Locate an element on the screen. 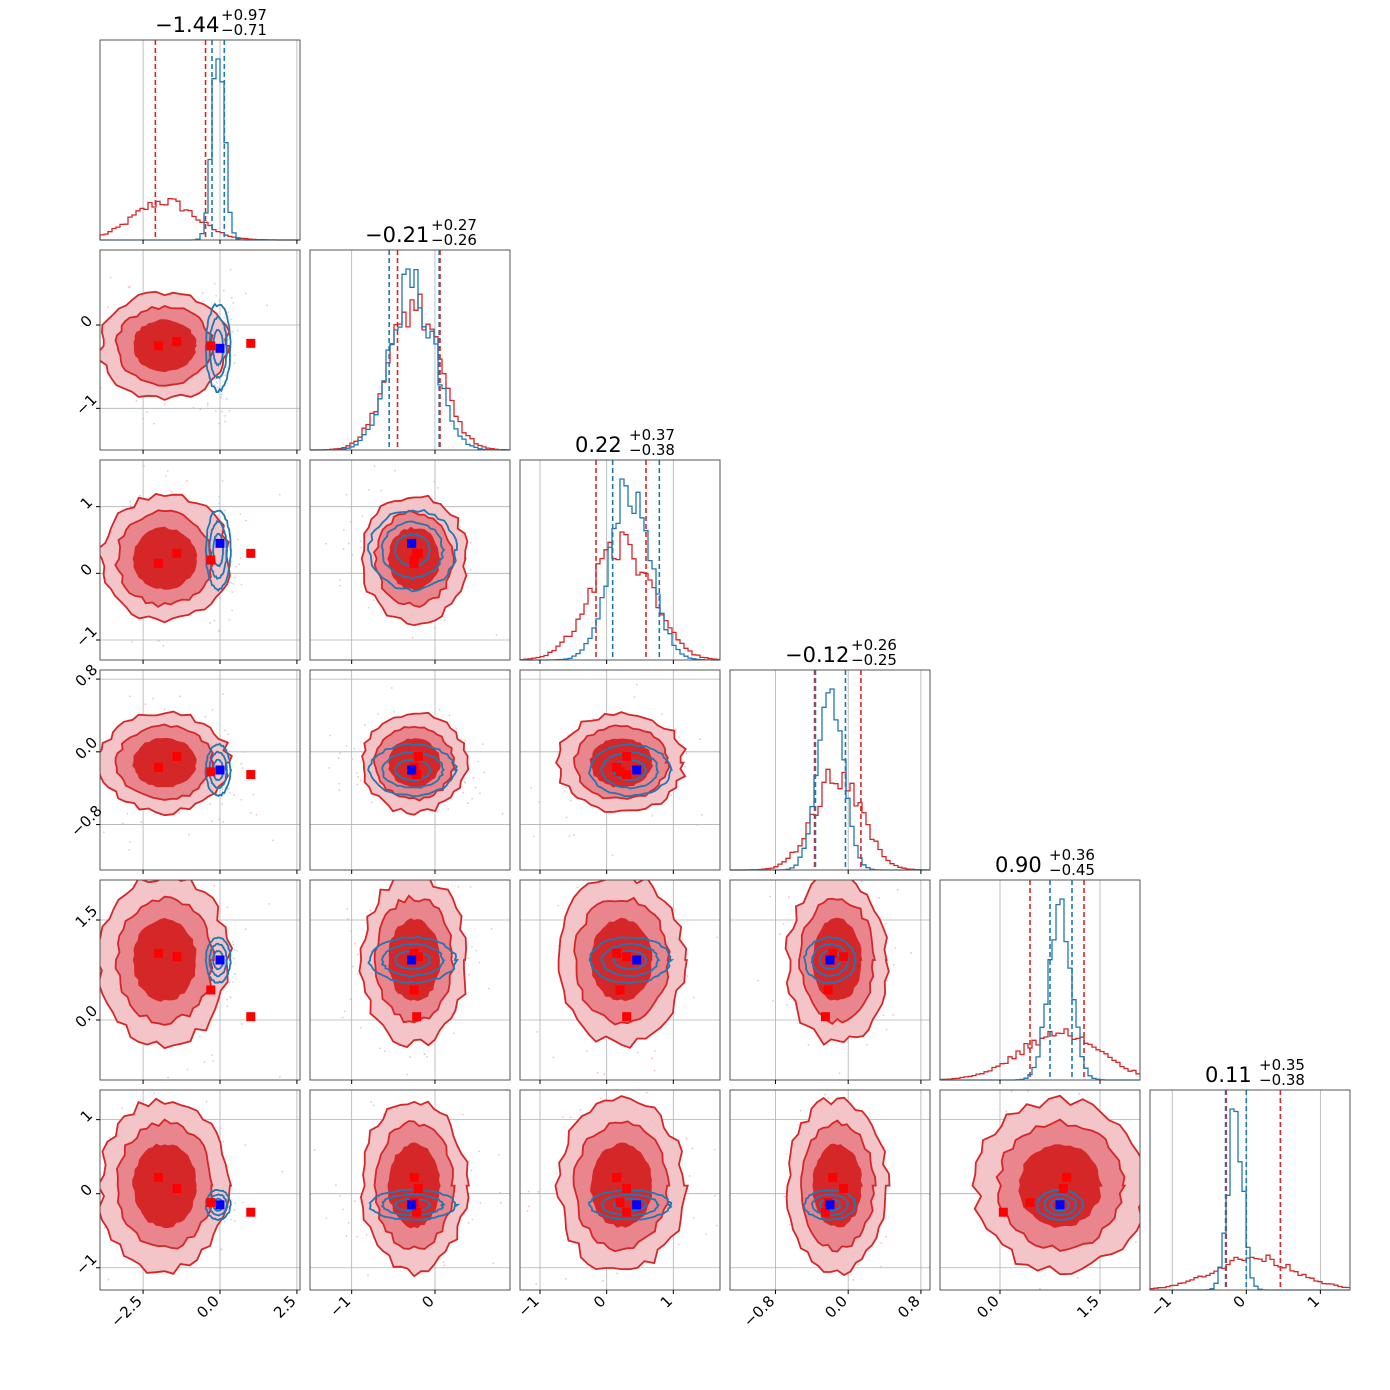 The width and height of the screenshot is (1390, 1390). tick-label-x: −1 is located at coordinates (340, 1306).